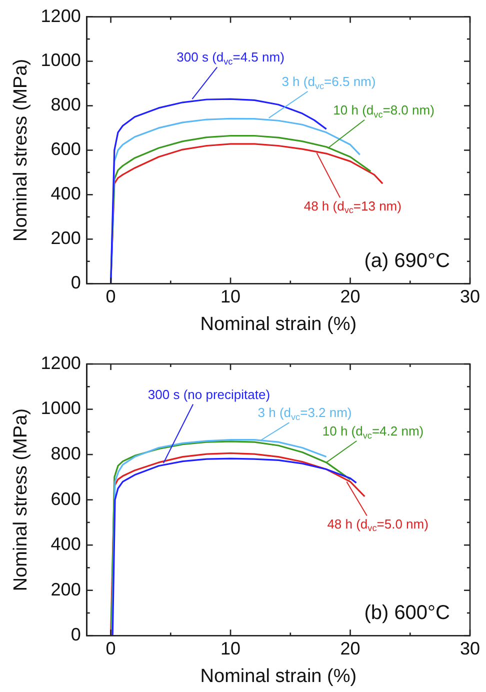 The image size is (486, 692). Describe the element at coordinates (407, 613) in the screenshot. I see `annotation: (b) 600°C` at that location.